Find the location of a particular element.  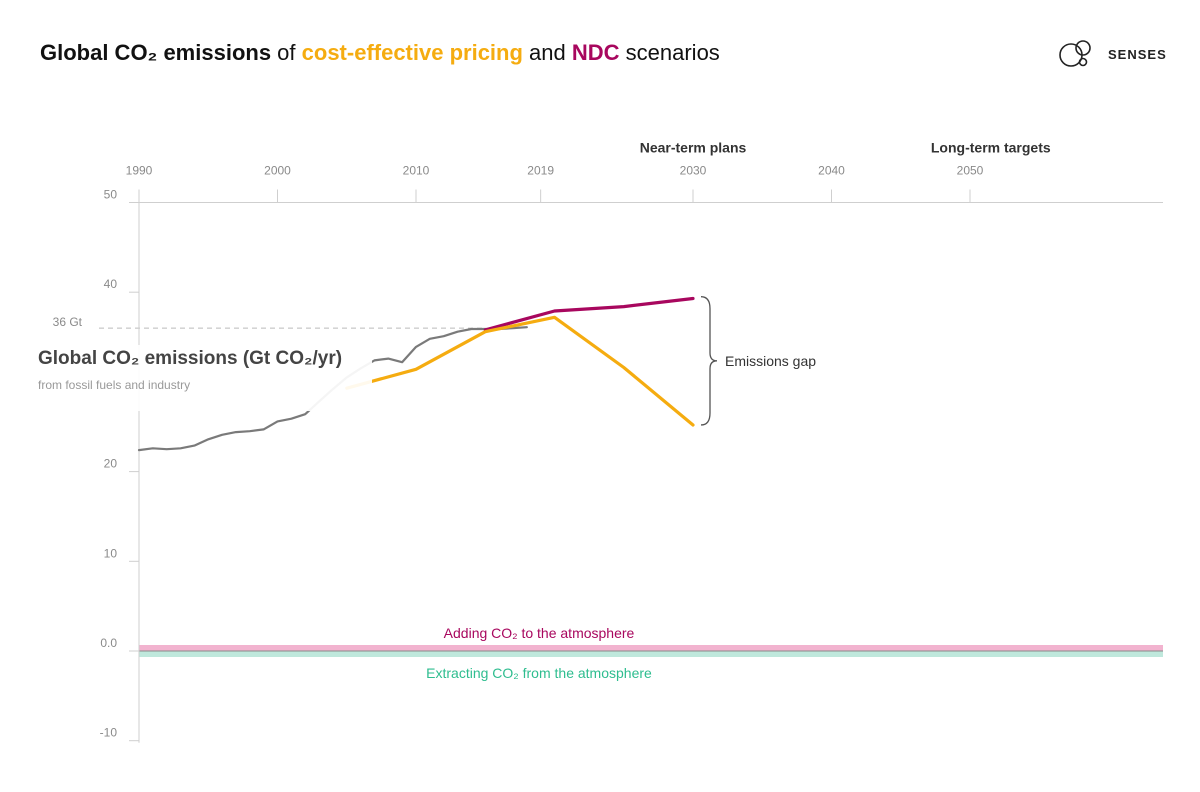

y-tick-label: 20 is located at coordinates (111, 464).